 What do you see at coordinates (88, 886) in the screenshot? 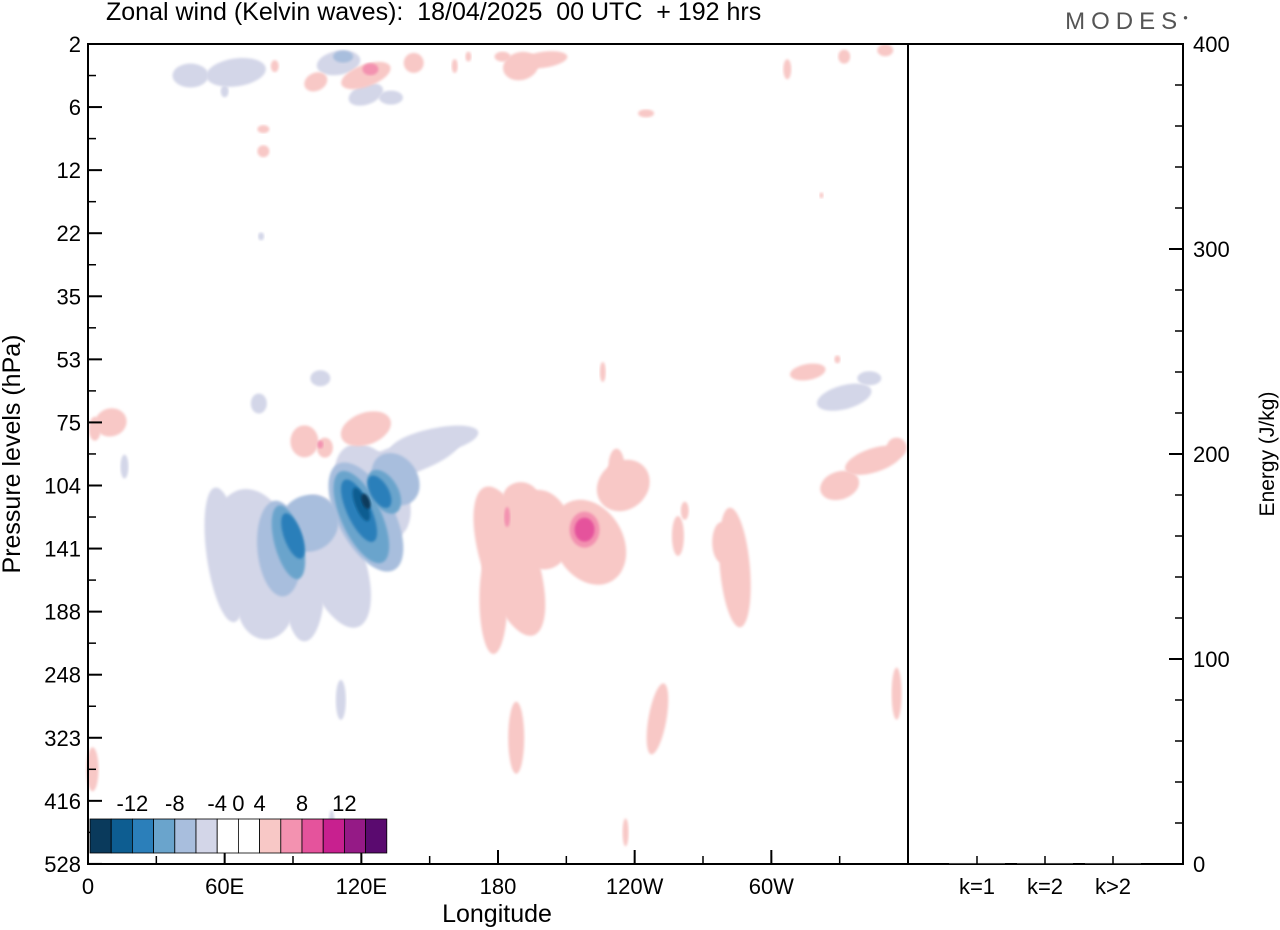
I see `x-tick-label: 0` at bounding box center [88, 886].